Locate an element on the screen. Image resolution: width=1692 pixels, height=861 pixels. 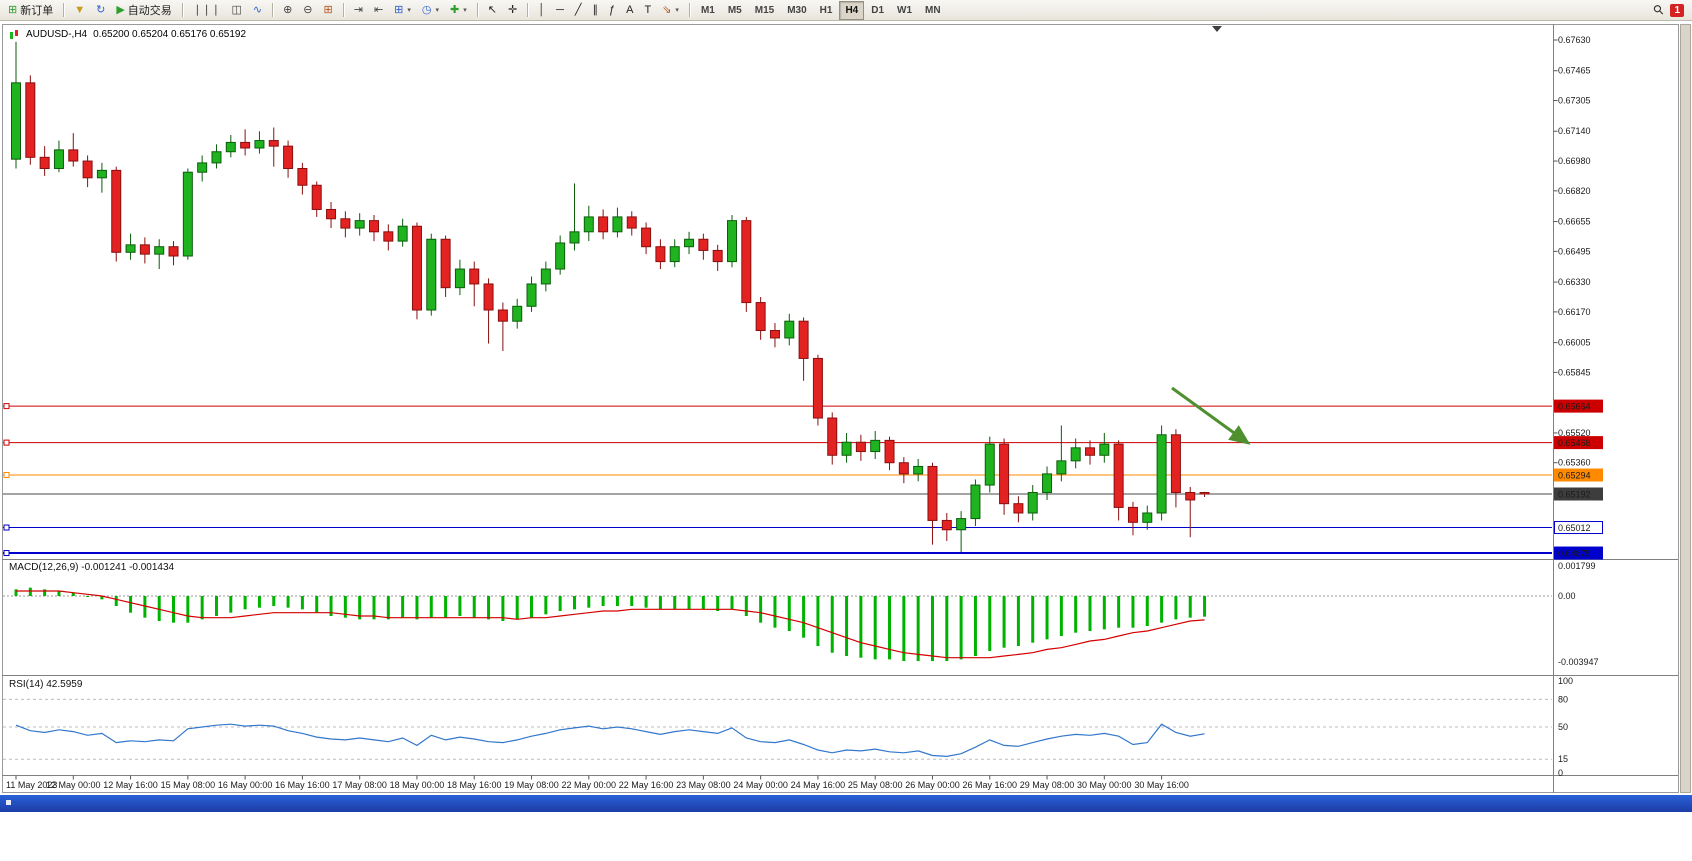
notification-badge: 1 is located at coordinates (1677, 10).